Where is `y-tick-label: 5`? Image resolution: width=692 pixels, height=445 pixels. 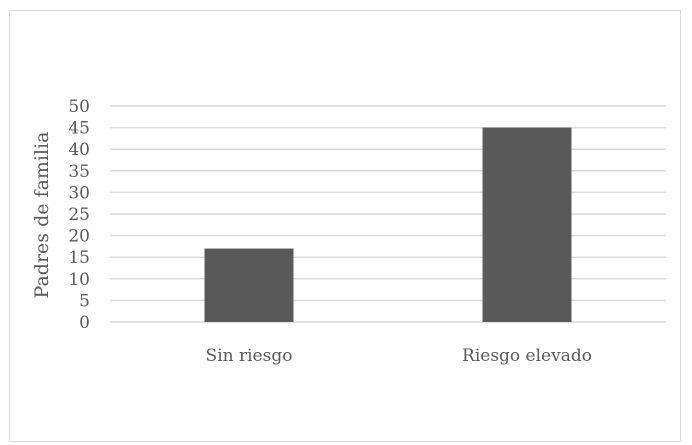
y-tick-label: 5 is located at coordinates (84, 301).